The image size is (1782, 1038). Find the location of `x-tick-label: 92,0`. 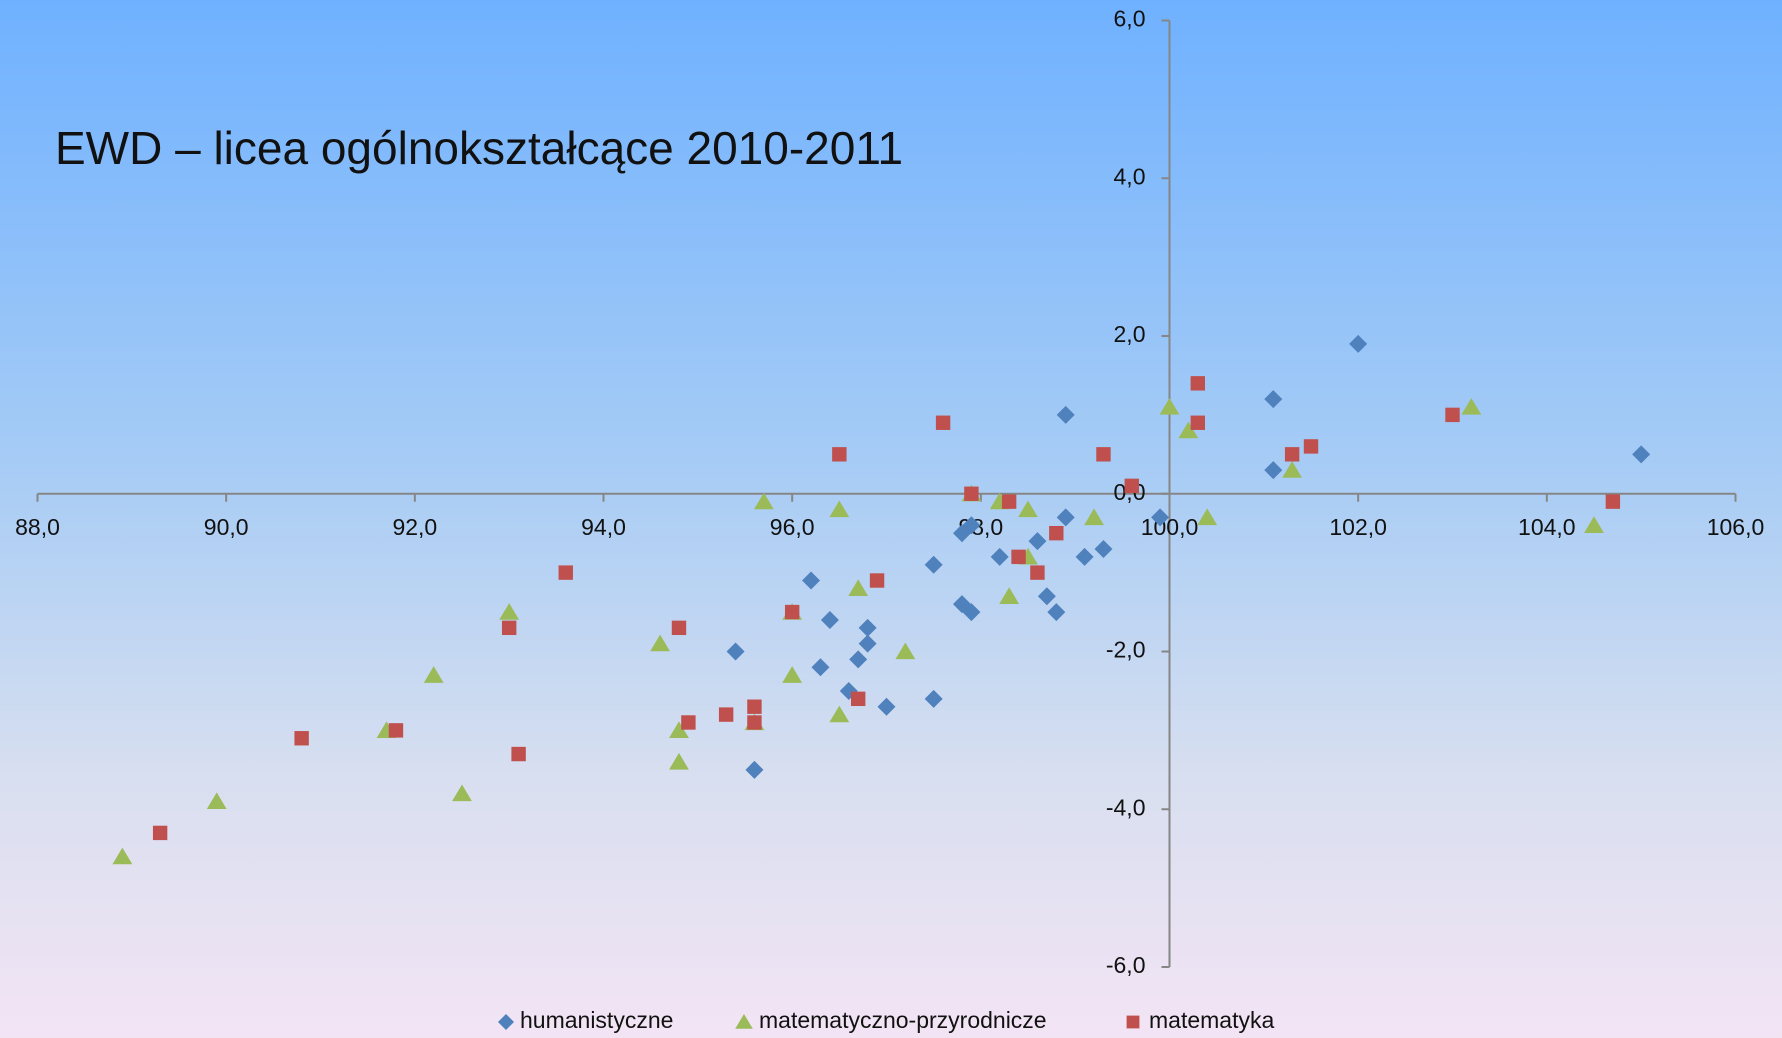

x-tick-label: 92,0 is located at coordinates (414, 527).